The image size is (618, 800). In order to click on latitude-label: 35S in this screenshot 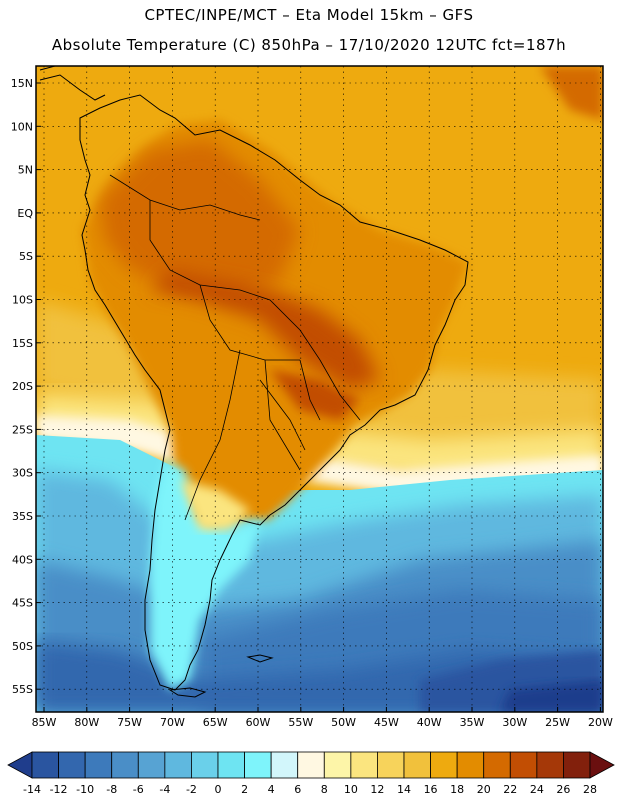, I will do `click(22, 516)`.